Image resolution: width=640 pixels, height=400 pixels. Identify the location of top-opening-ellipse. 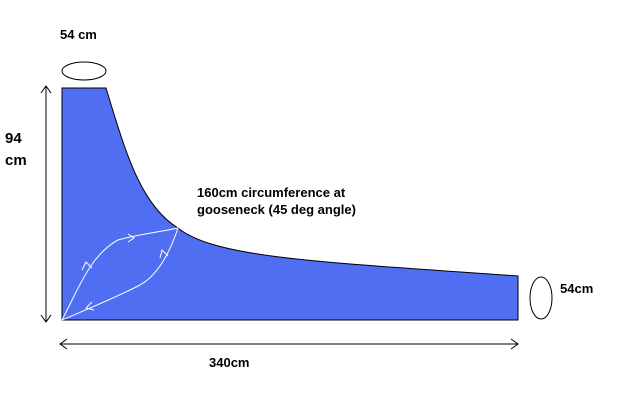
(84, 71).